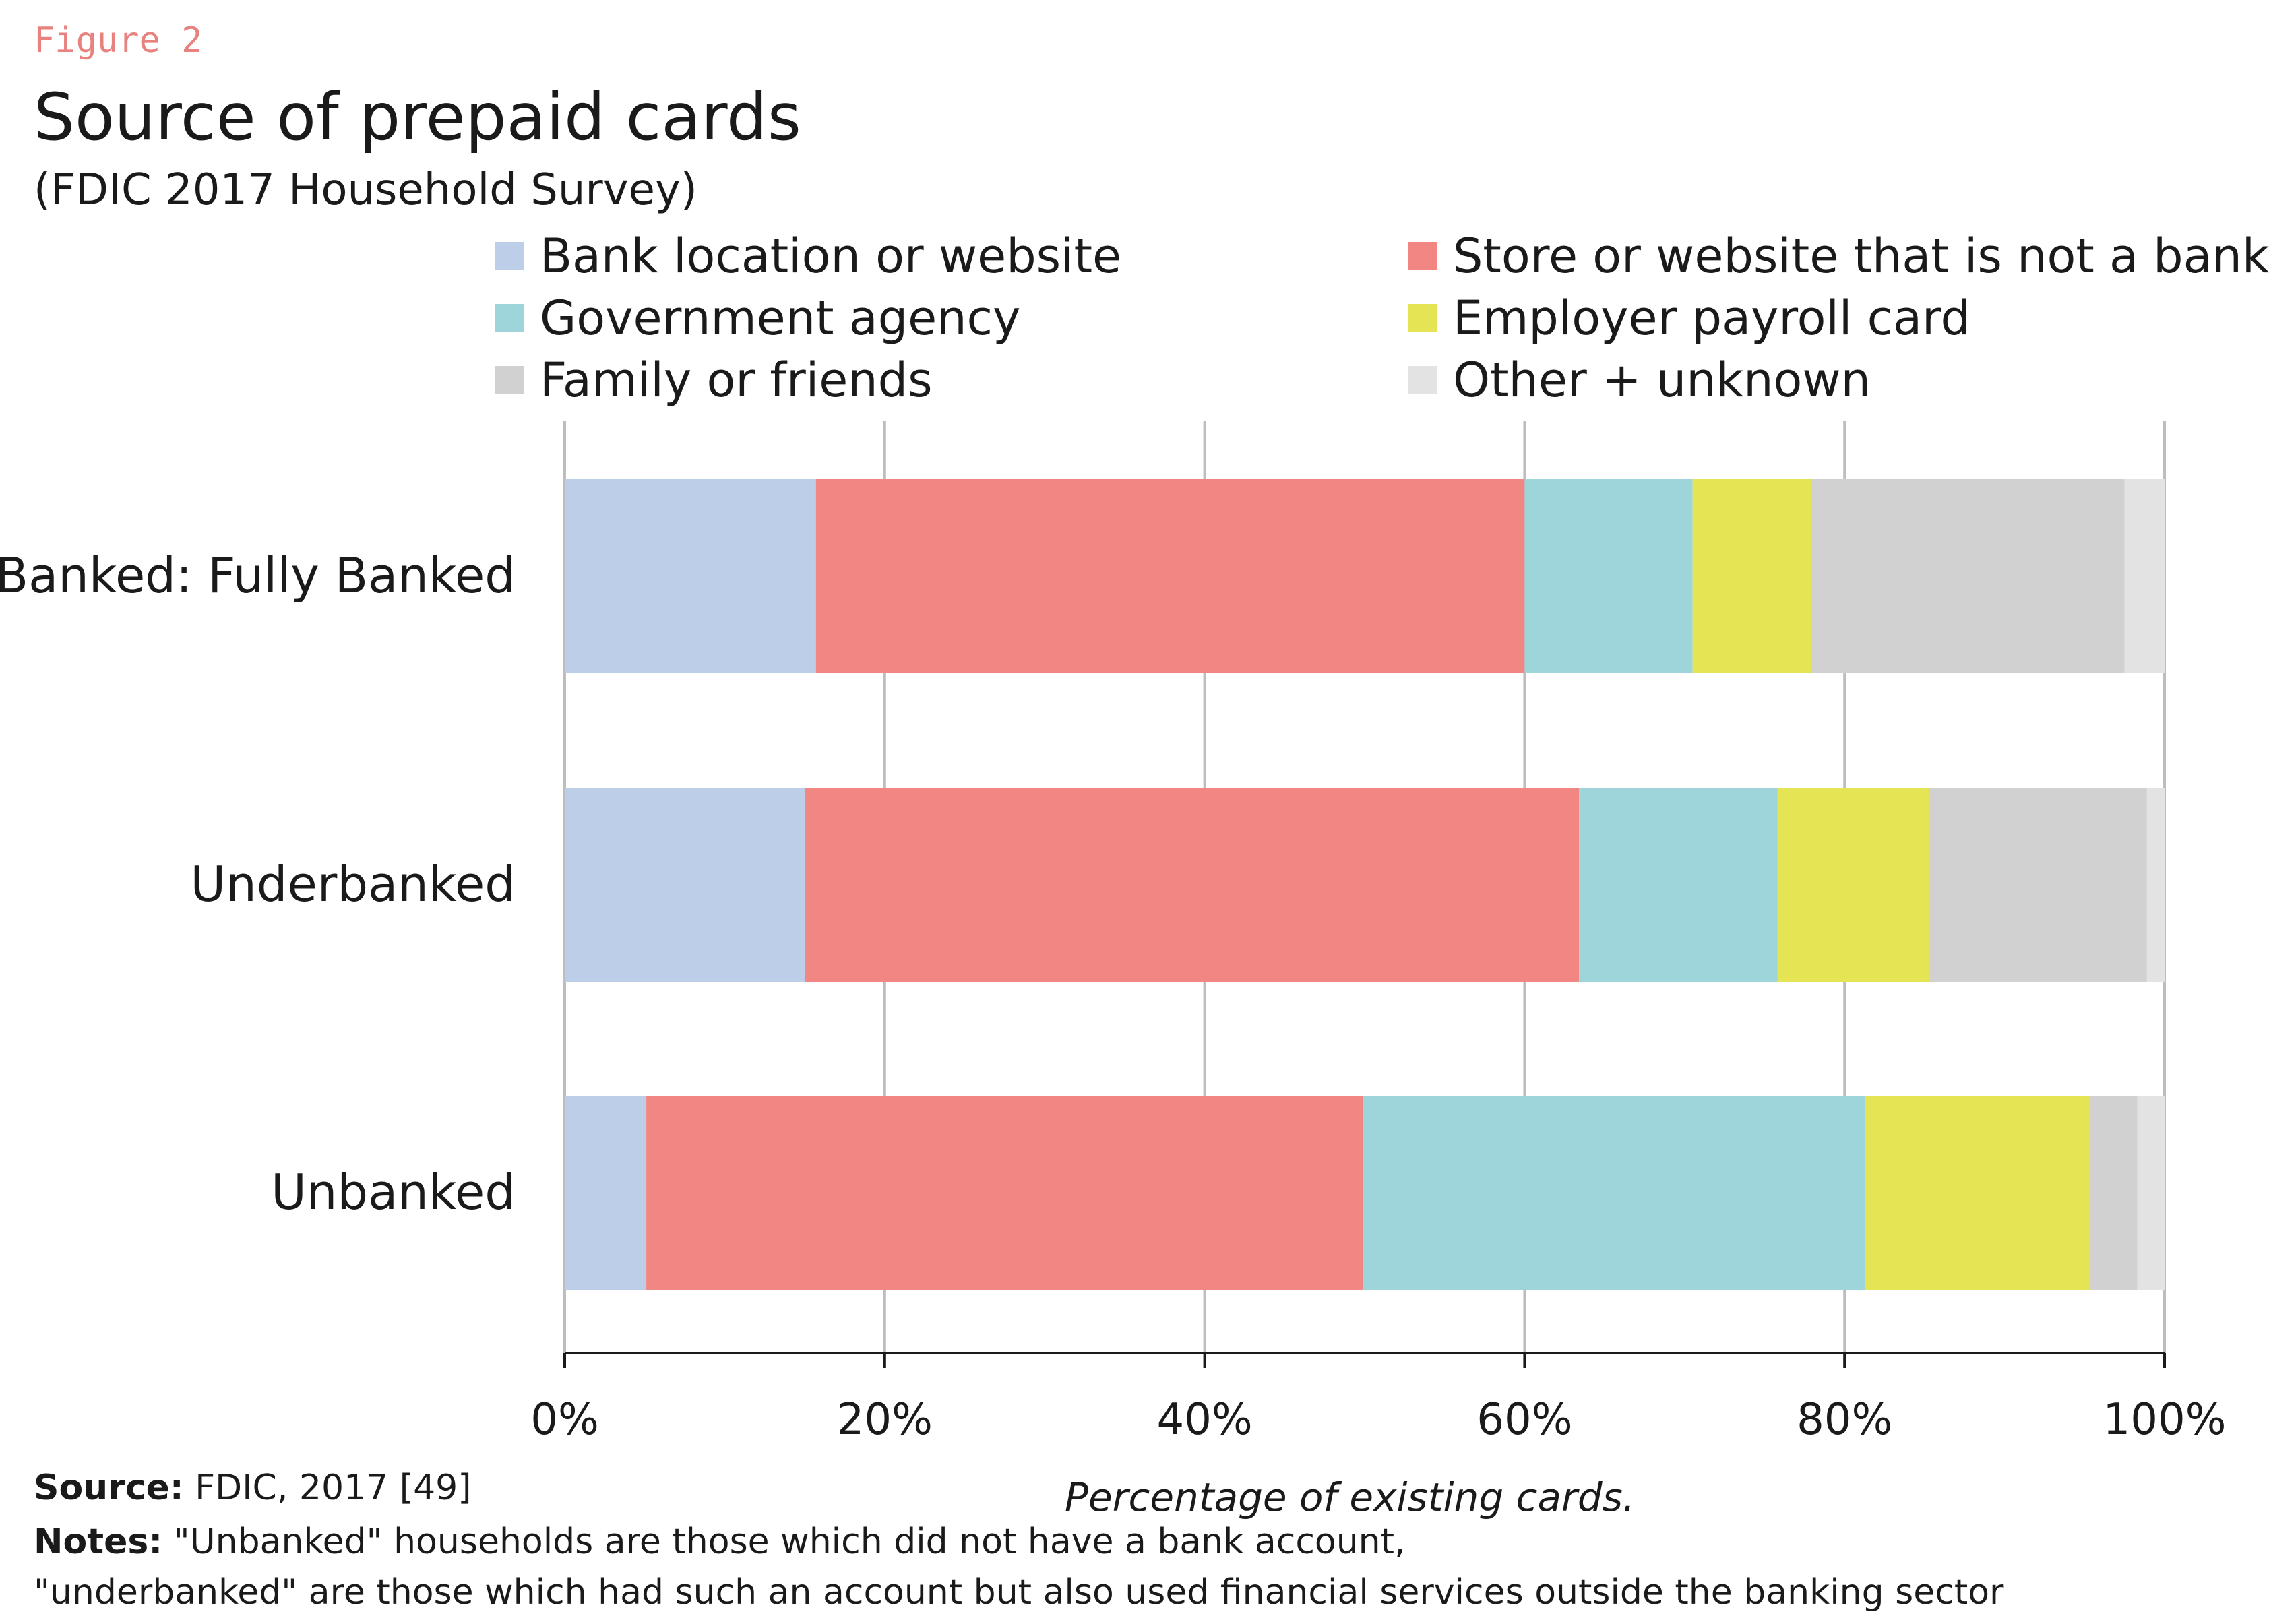  What do you see at coordinates (418, 118) in the screenshot?
I see `chart-title: Source of prepaid cards` at bounding box center [418, 118].